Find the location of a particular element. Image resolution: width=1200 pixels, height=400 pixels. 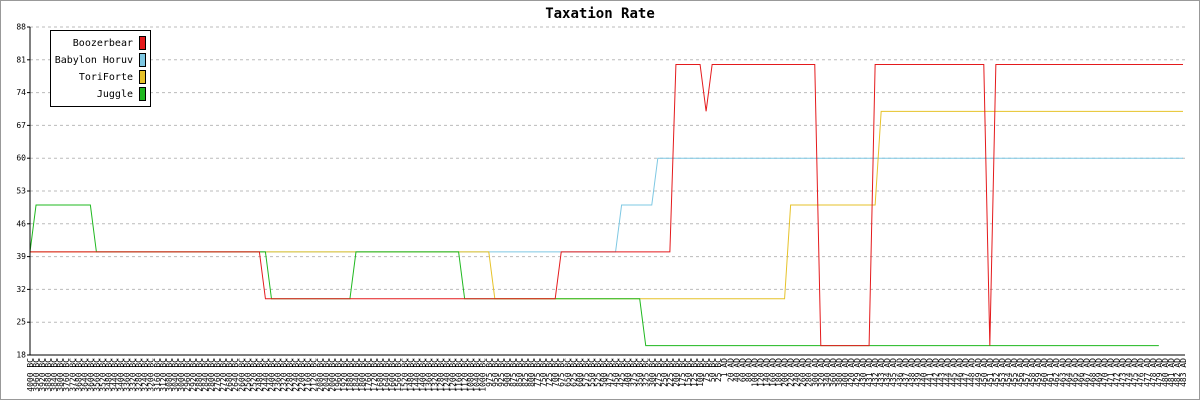

x-tick-label: 477 AD is located at coordinates (1147, 372).